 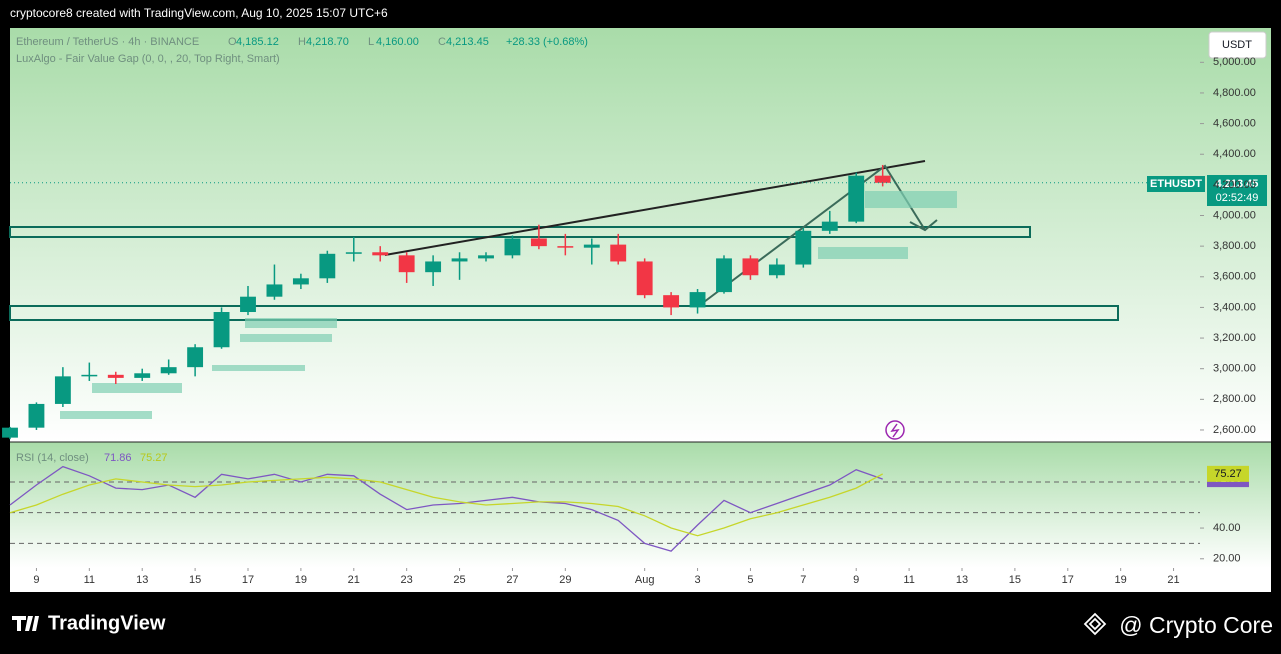 What do you see at coordinates (446, 505) in the screenshot?
I see `rsi-line` at bounding box center [446, 505].